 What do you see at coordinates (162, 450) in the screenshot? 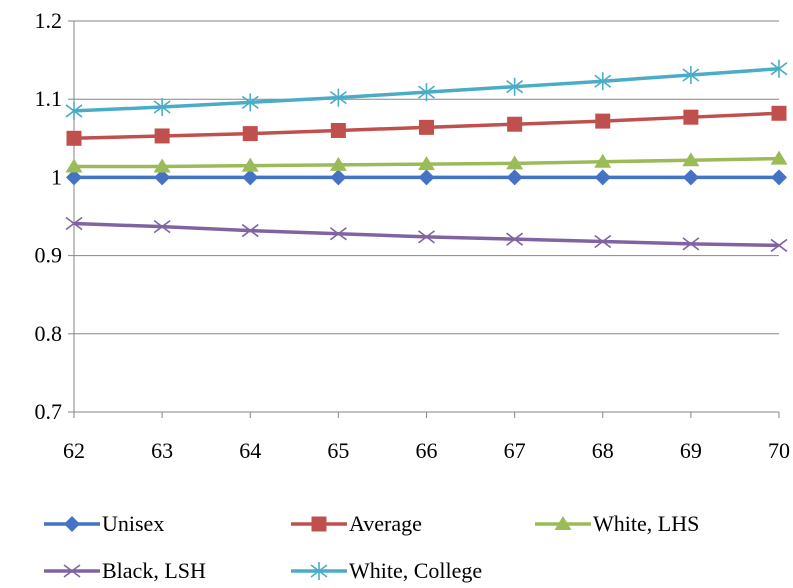
I see `x-tick-label: 63` at bounding box center [162, 450].